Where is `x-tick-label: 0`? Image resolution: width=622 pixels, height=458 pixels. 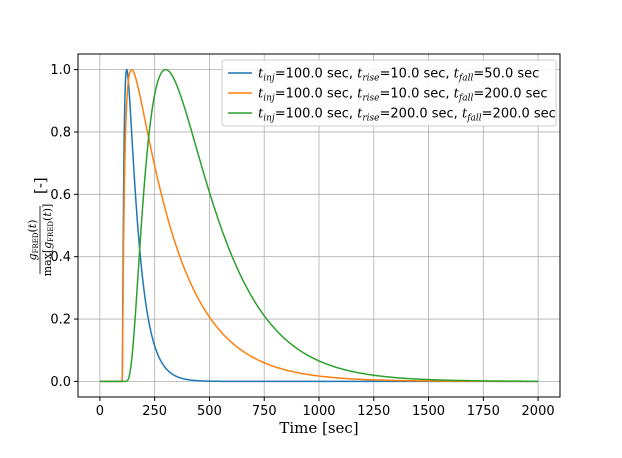
x-tick-label: 0 is located at coordinates (100, 411).